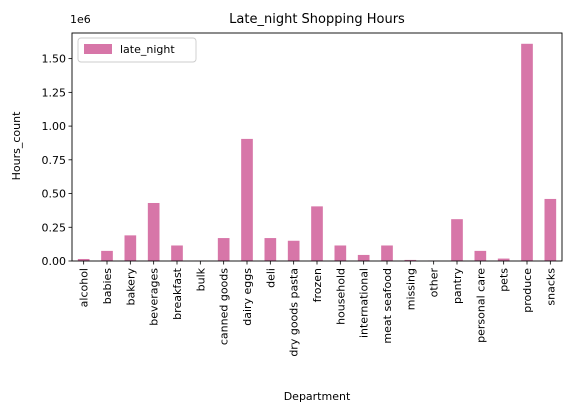 The height and width of the screenshot is (416, 576). Describe the element at coordinates (317, 285) in the screenshot. I see `x-tick-label: frozen` at that location.